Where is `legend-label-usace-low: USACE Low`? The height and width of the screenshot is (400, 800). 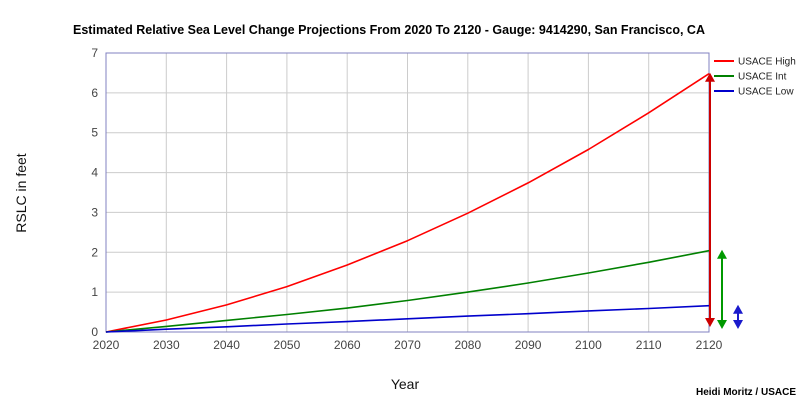
legend-label-usace-low: USACE Low is located at coordinates (766, 92).